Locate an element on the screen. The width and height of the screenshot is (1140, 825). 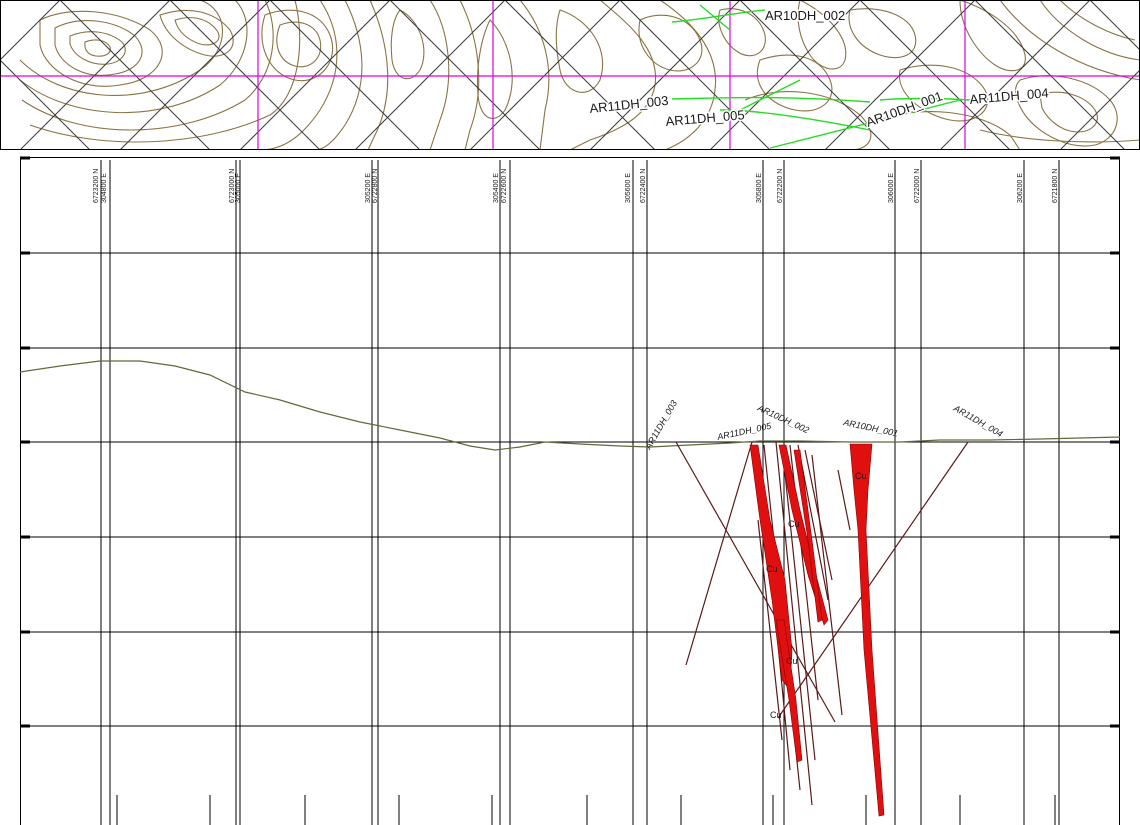
ore-body-intercepts is located at coordinates (817, 630).